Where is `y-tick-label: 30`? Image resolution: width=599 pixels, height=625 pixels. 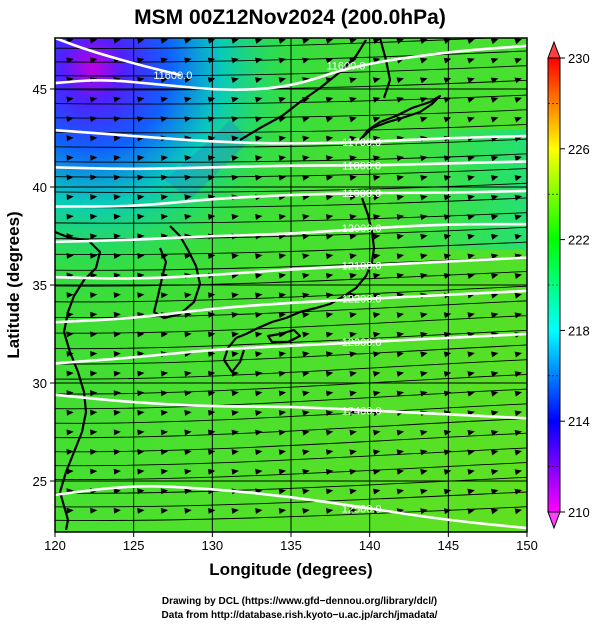 y-tick-label: 30 is located at coordinates (40, 383).